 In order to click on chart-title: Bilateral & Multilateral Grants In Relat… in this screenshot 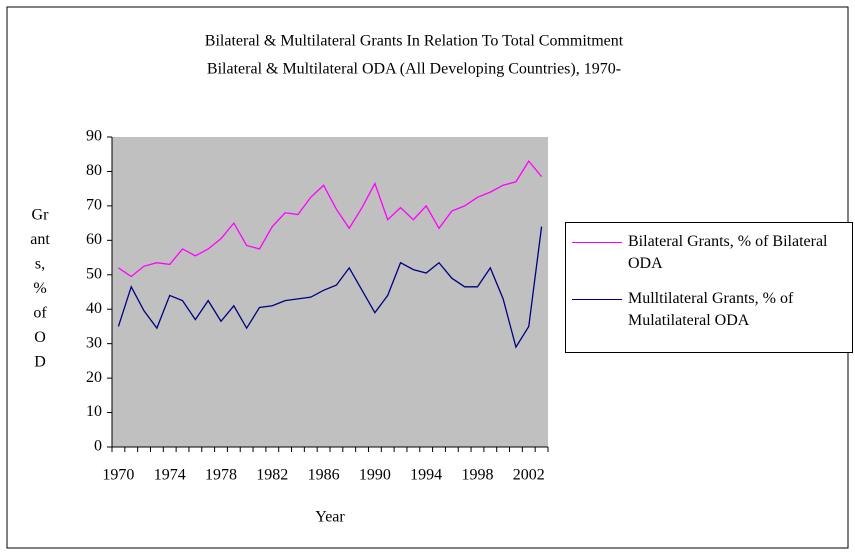, I will do `click(414, 41)`.